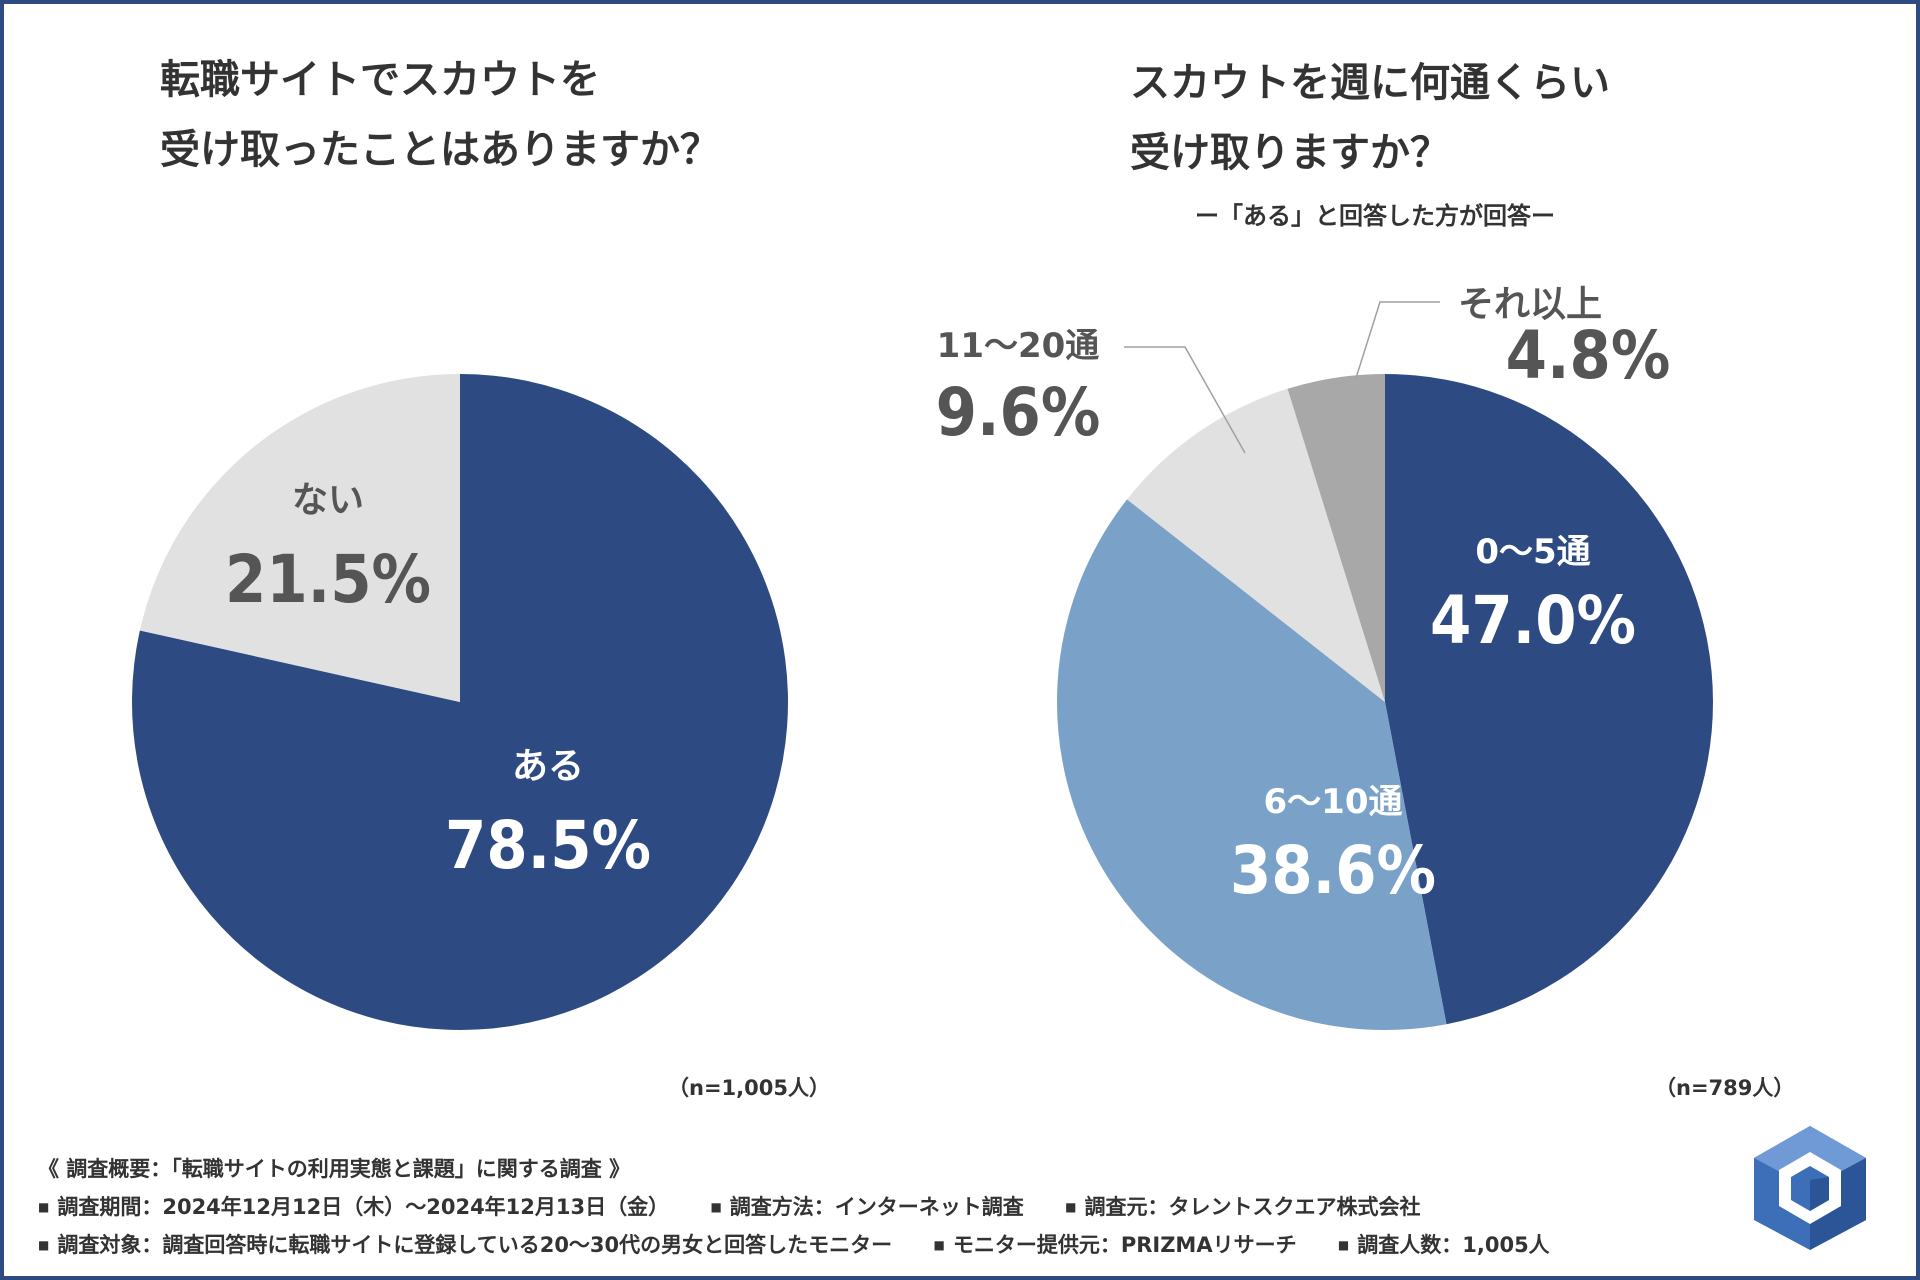 This screenshot has height=1280, width=1920. Describe the element at coordinates (1453, 1245) in the screenshot. I see `respondent-count-text: 調査人数：1,005人` at that location.